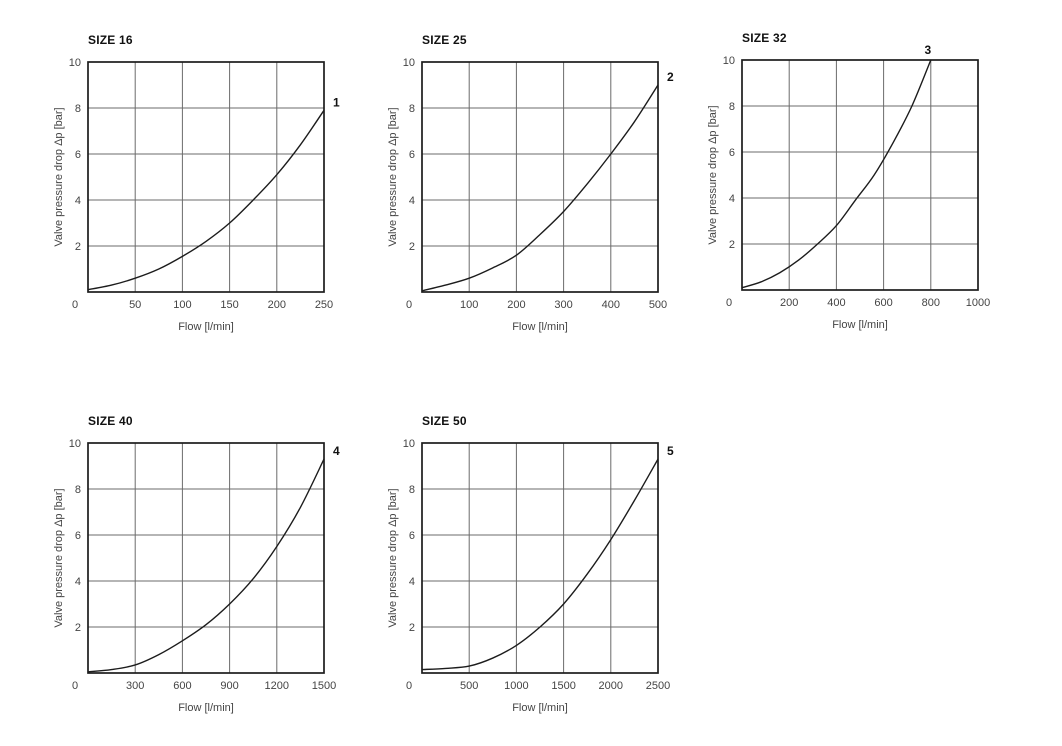 The width and height of the screenshot is (1062, 746). Describe the element at coordinates (444, 421) in the screenshot. I see `chart-title: SIZE 50` at that location.